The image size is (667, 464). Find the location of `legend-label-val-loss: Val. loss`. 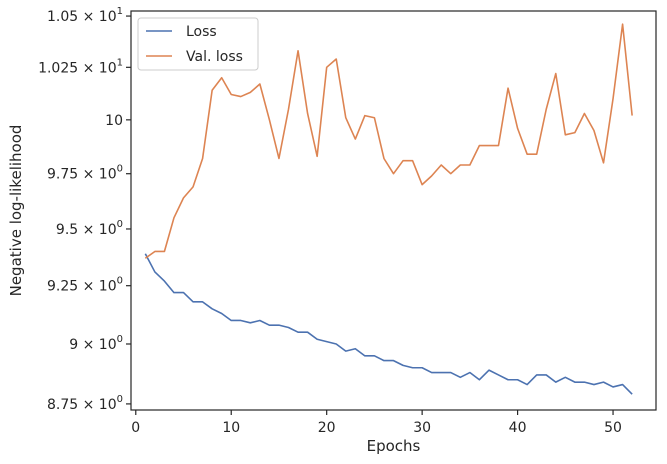

legend-label-val-loss: Val. loss is located at coordinates (214, 57).